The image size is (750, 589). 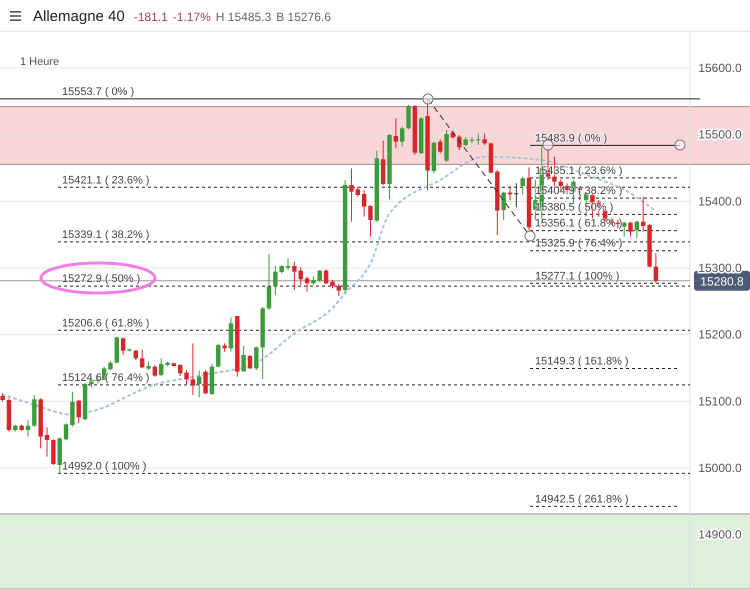 I want to click on text: -181.1, so click(x=151, y=17).